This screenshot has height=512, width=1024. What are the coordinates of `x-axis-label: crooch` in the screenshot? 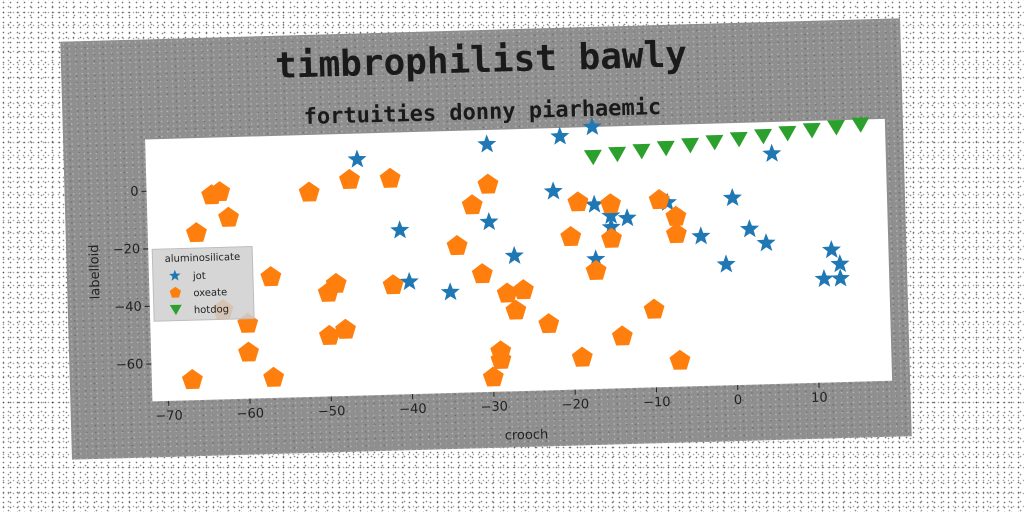 It's located at (527, 435).